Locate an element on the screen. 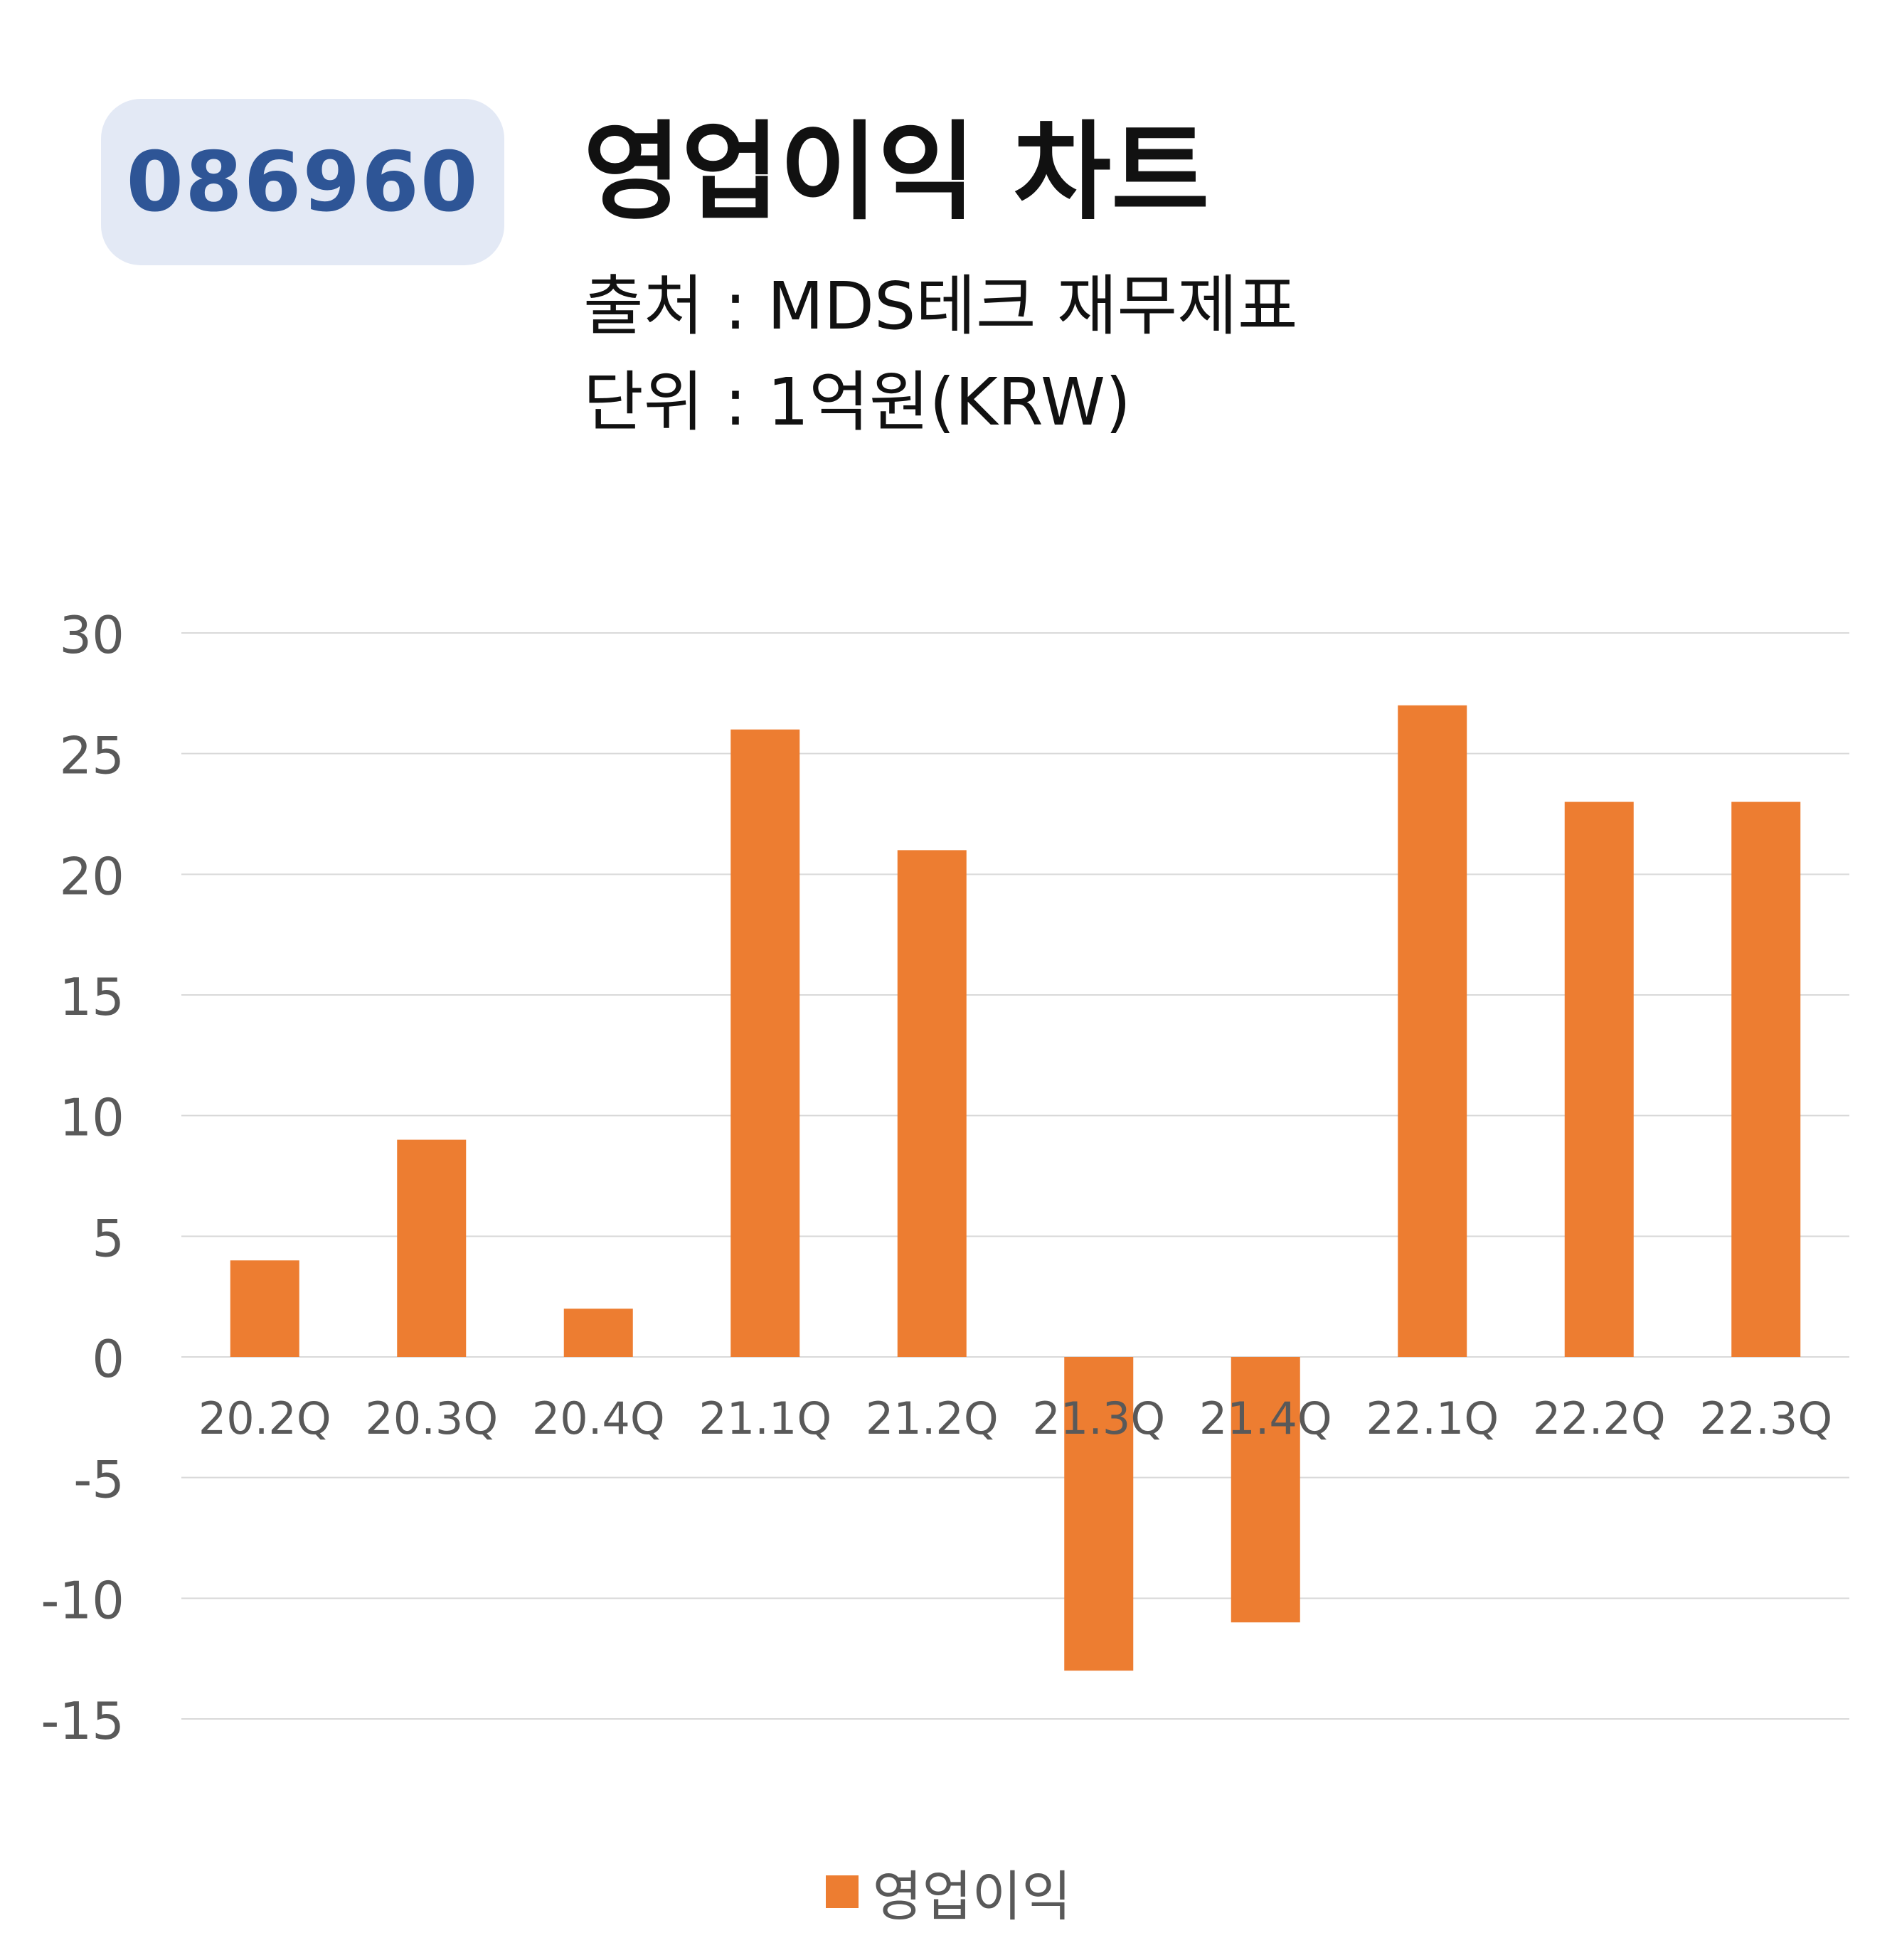  chart-title: 영업이익 차트 is located at coordinates (896, 173).